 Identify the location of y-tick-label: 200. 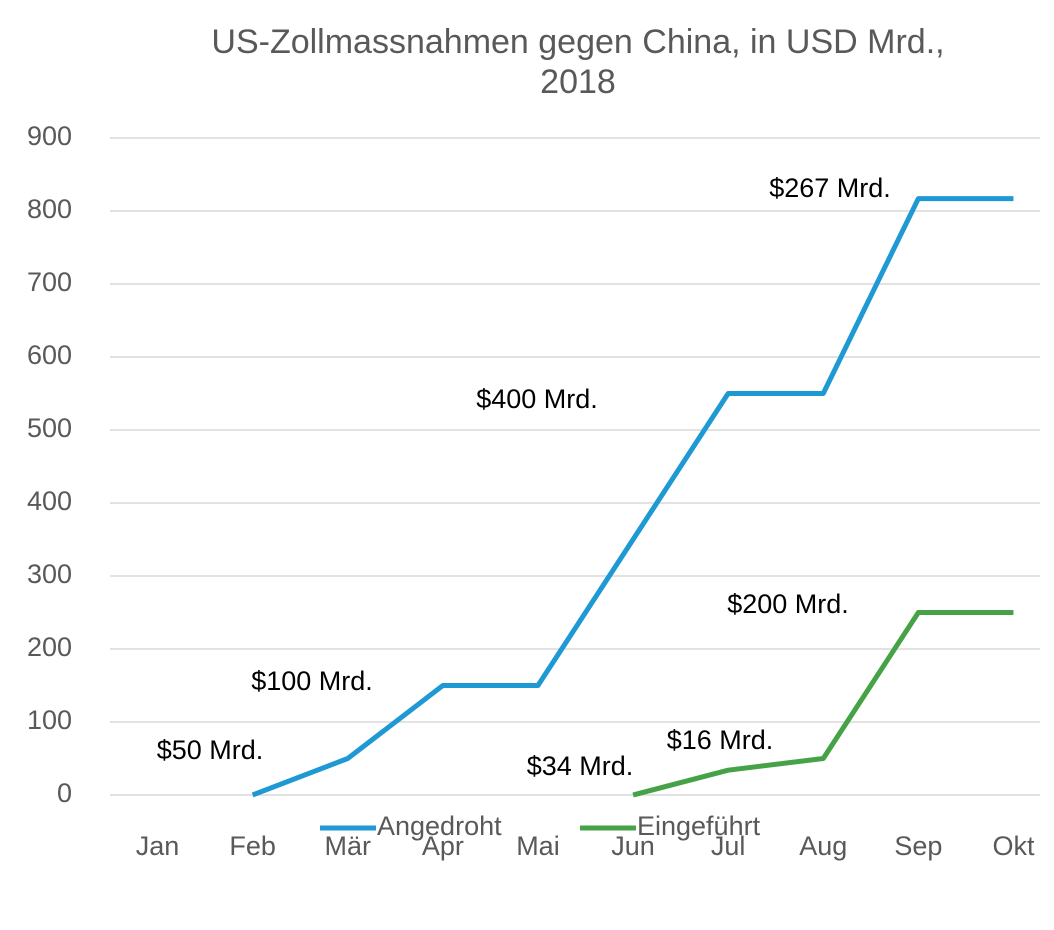
(49, 647).